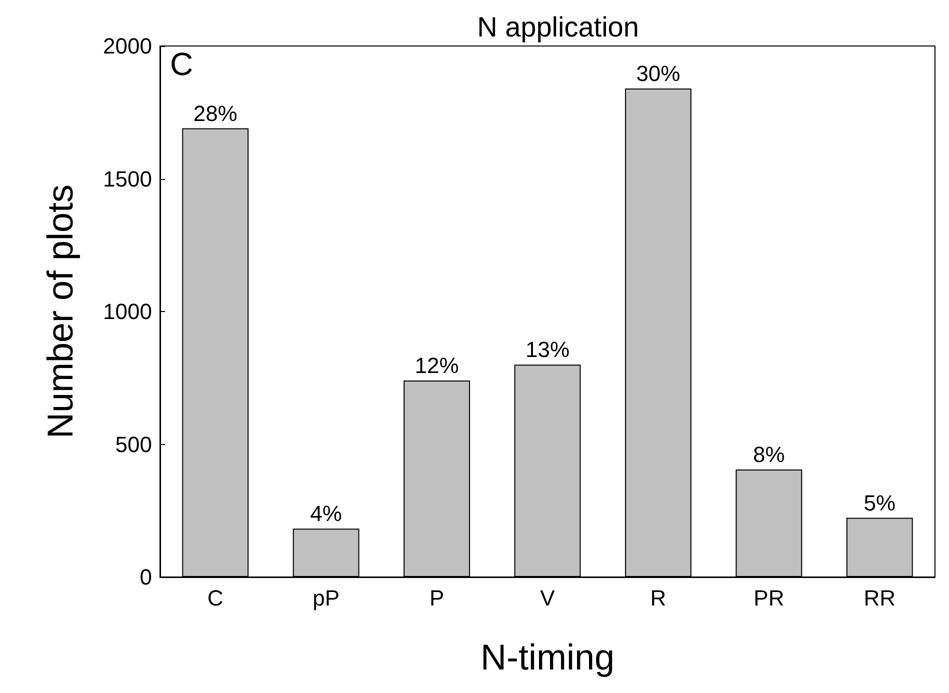 This screenshot has width=949, height=693. I want to click on chart-title: N application, so click(558, 27).